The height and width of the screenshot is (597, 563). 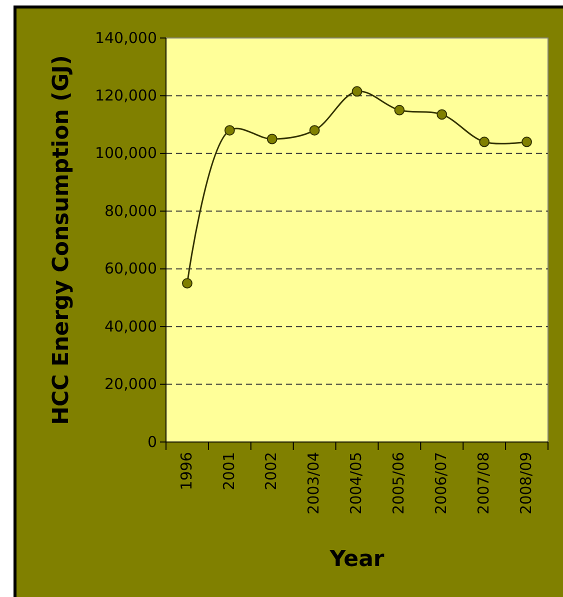 I want to click on y-tick-label: 60,000, so click(x=130, y=269).